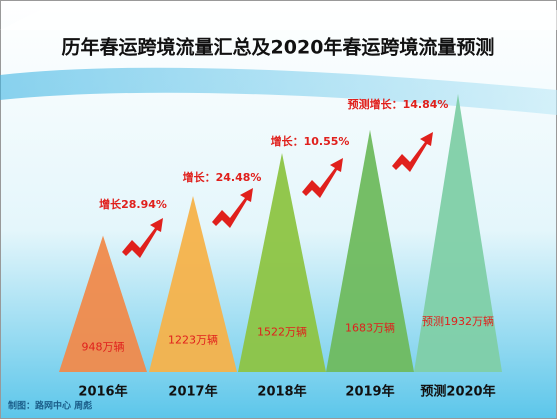  What do you see at coordinates (457, 392) in the screenshot?
I see `x-tick-label: 预测2020年` at bounding box center [457, 392].